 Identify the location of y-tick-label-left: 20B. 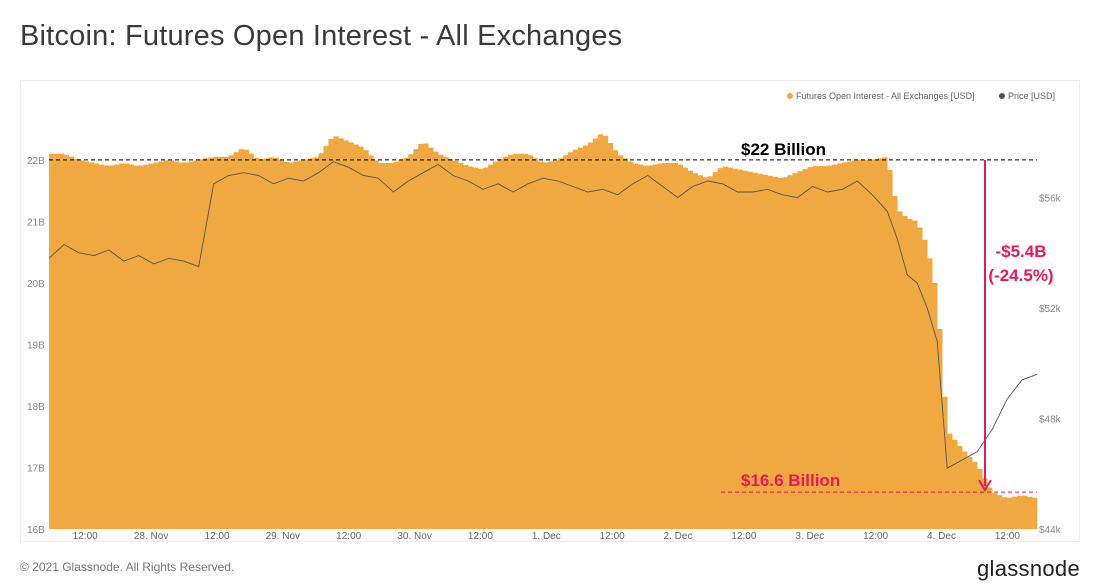
(36, 284).